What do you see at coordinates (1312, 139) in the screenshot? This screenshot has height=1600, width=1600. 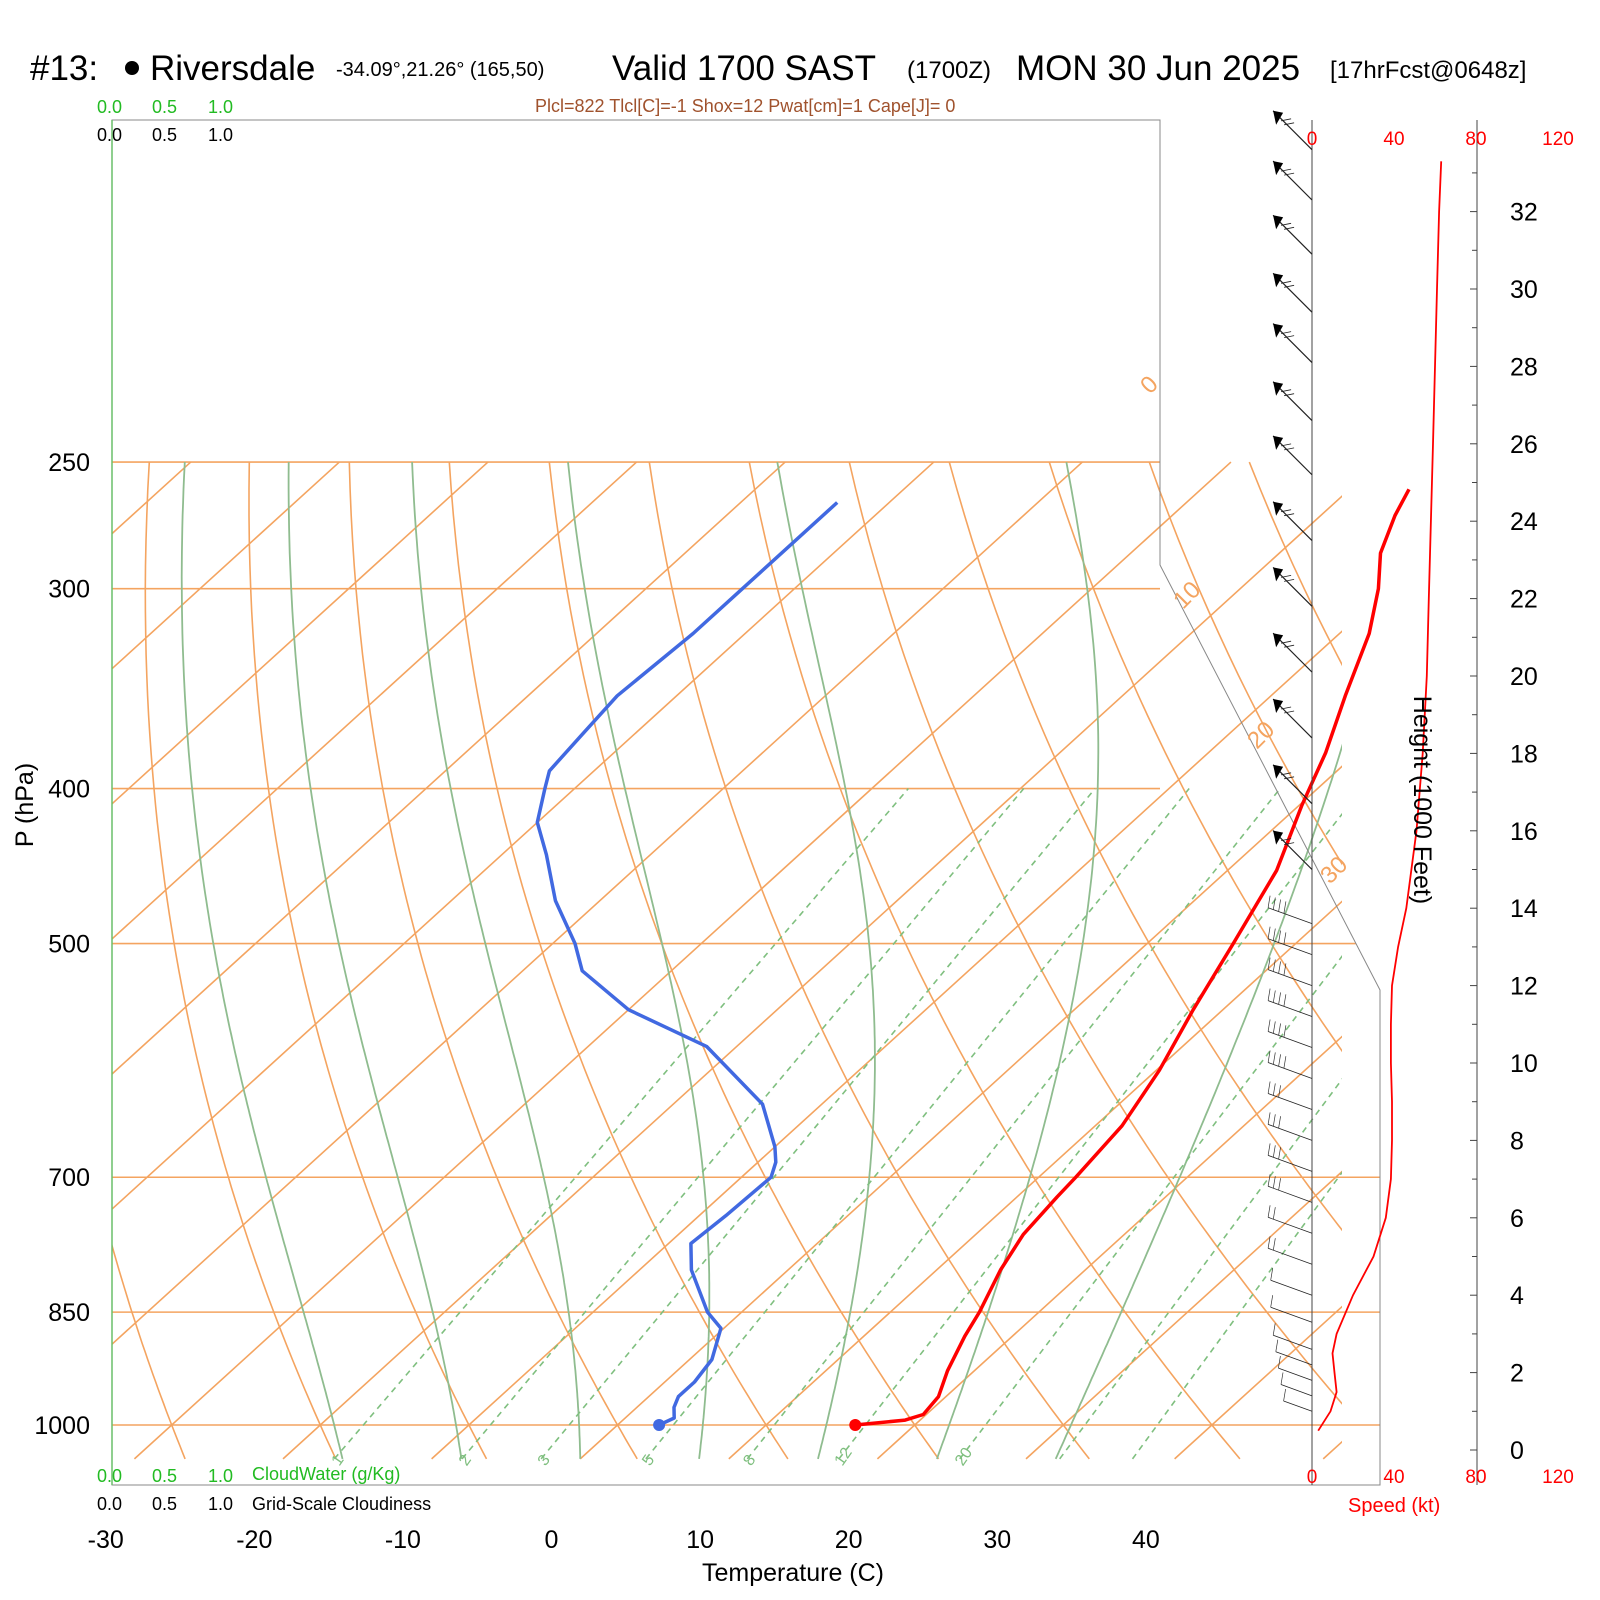 I see `speed-tick-label-top: 0` at bounding box center [1312, 139].